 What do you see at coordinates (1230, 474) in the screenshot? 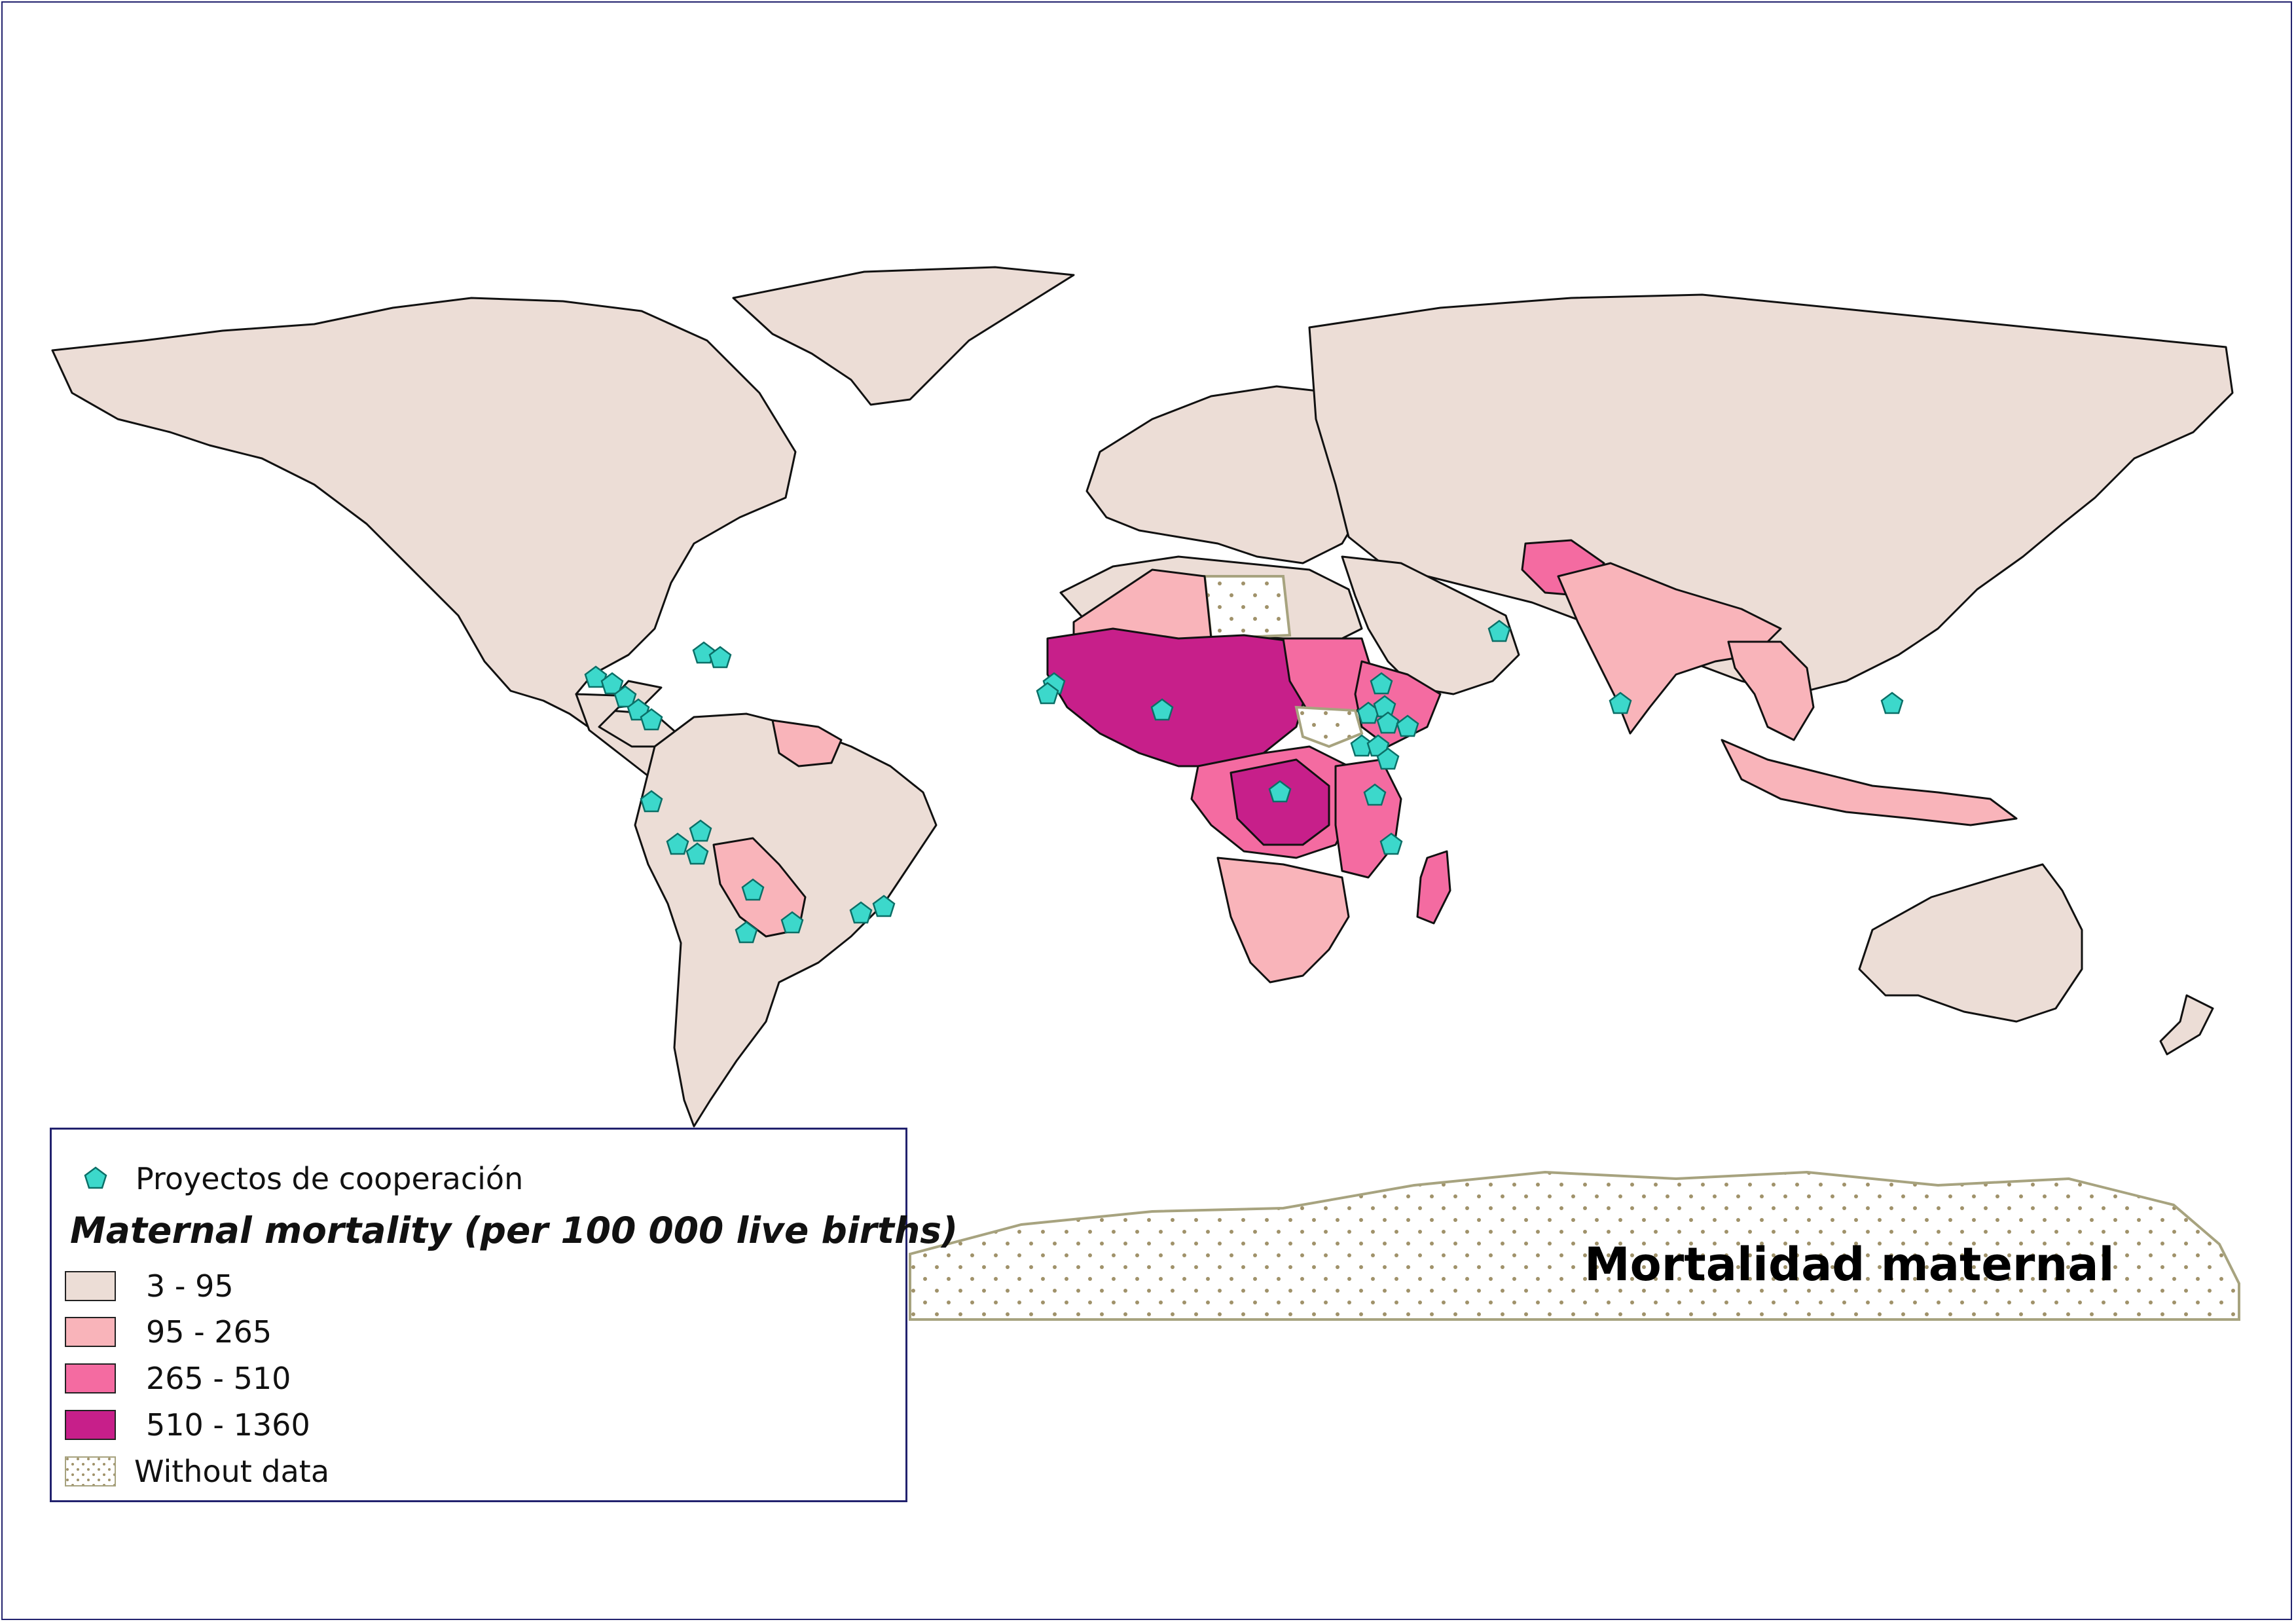
I see `region-europe` at bounding box center [1230, 474].